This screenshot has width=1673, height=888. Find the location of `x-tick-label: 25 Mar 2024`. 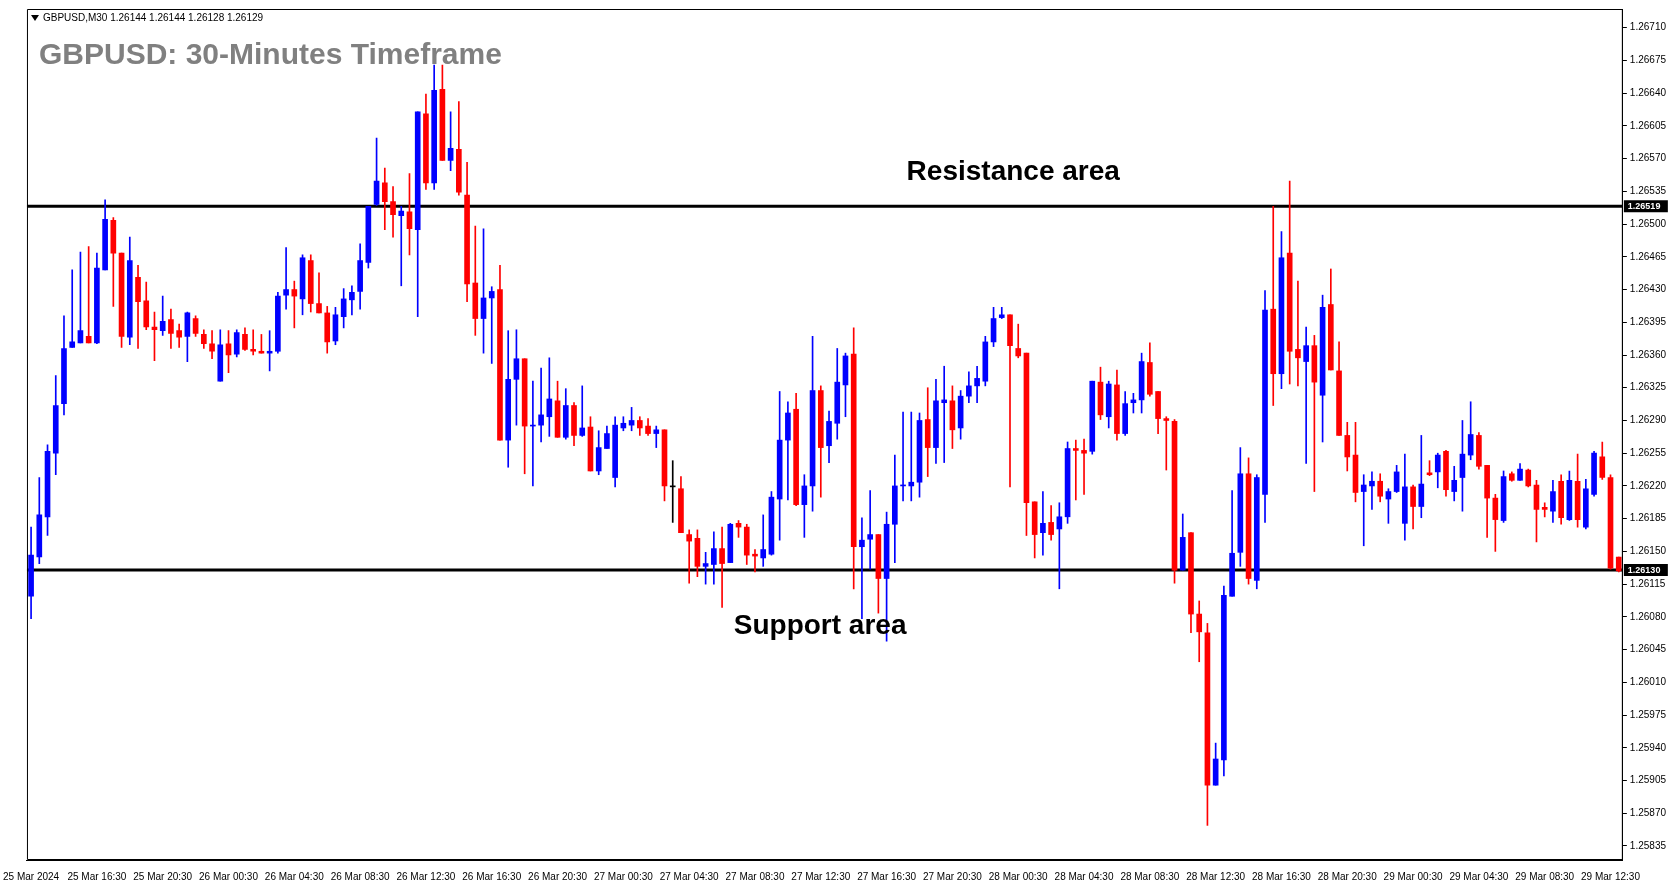

x-tick-label: 25 Mar 2024 is located at coordinates (31, 876).